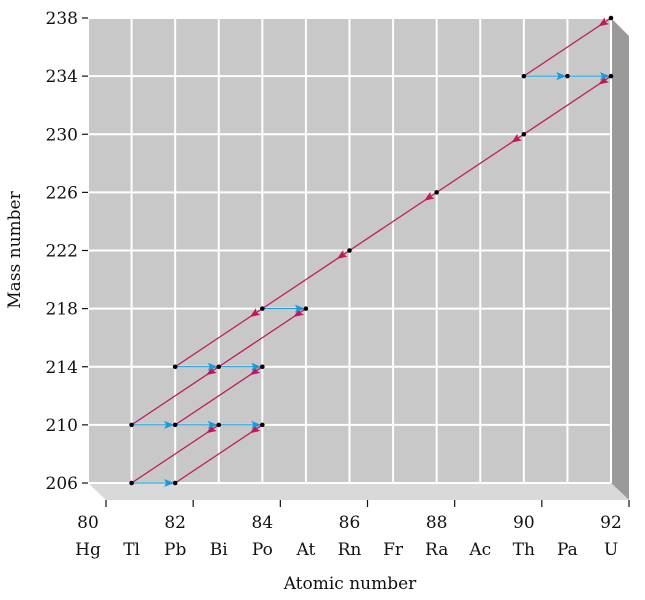 The height and width of the screenshot is (600, 645). I want to click on element-symbol-u: U, so click(611, 550).